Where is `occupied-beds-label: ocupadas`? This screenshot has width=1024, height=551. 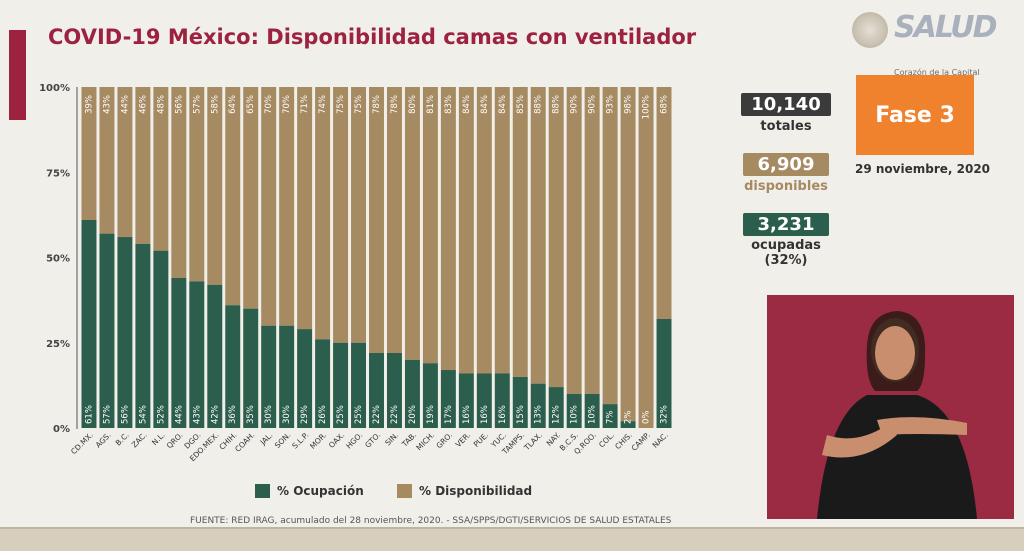 occupied-beds-label: ocupadas is located at coordinates (786, 245).